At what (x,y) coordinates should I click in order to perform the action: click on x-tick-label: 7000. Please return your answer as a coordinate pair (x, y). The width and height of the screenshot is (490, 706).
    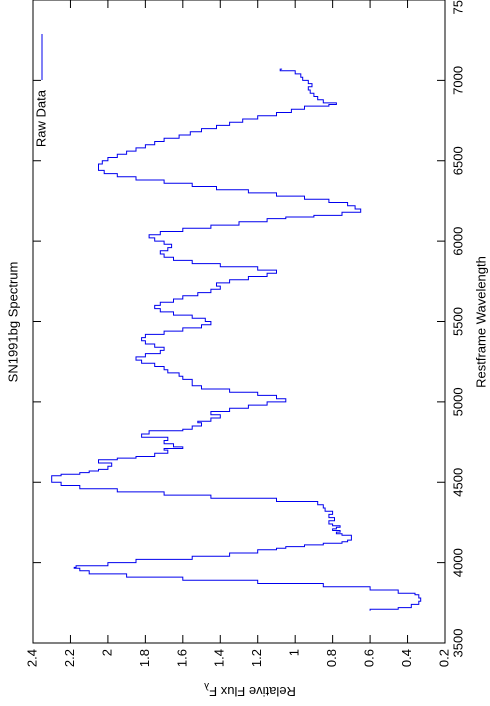
    Looking at the image, I should click on (457, 80).